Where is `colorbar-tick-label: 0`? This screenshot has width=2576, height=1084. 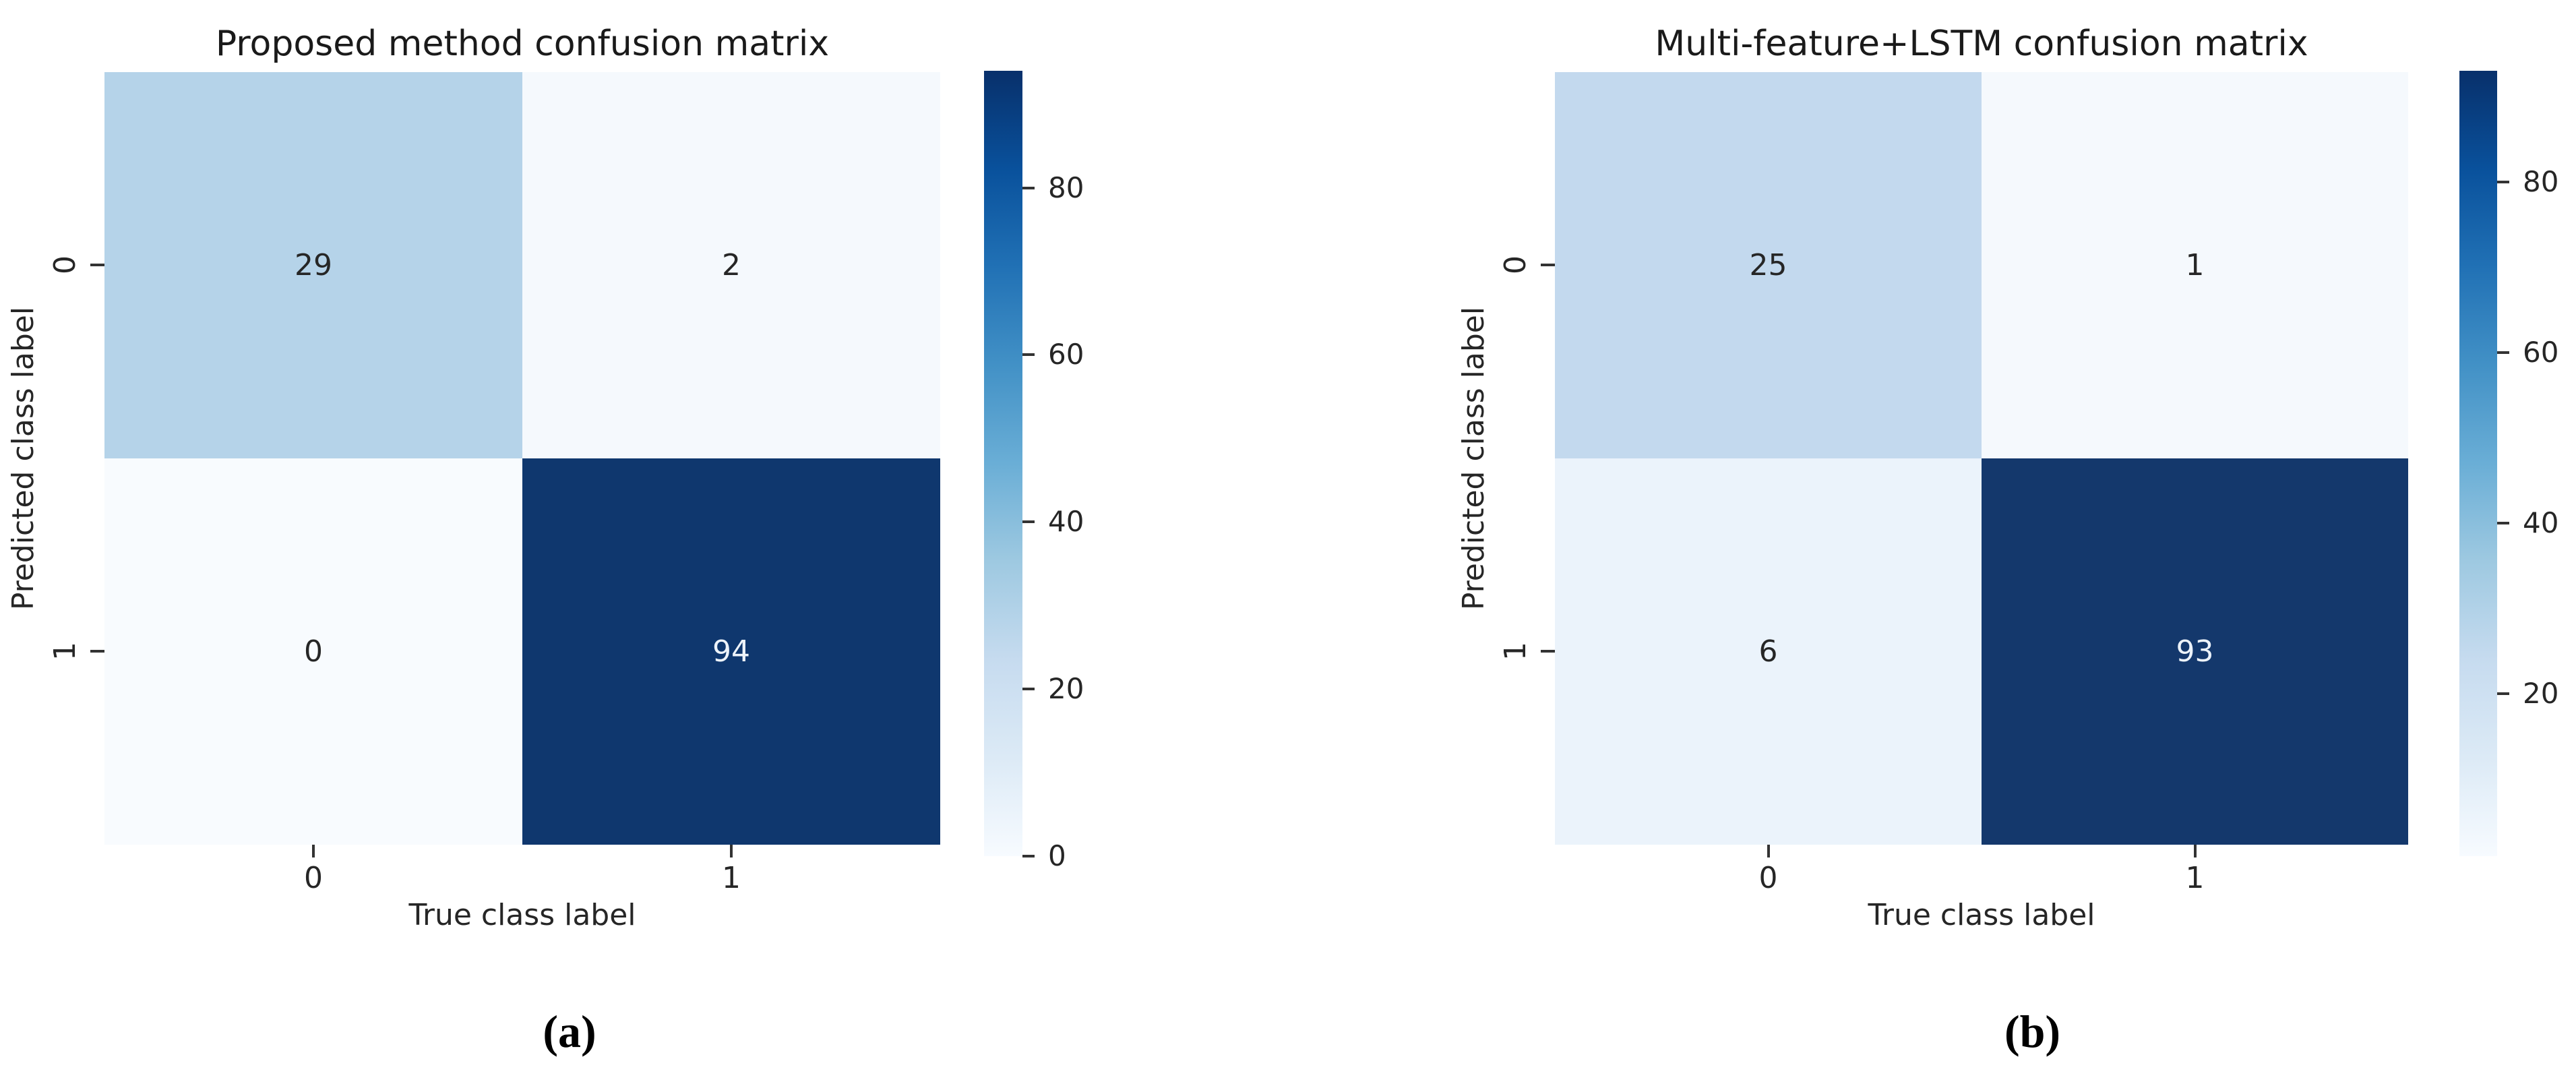 colorbar-tick-label: 0 is located at coordinates (1057, 855).